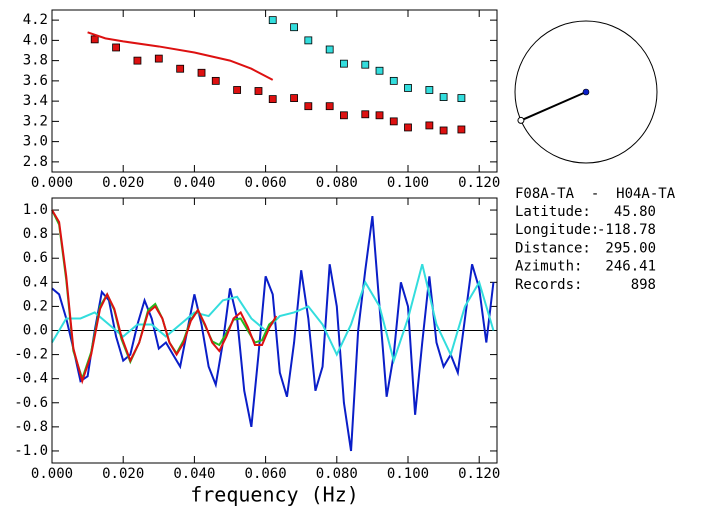  I want to click on info-label: Azimuth:, so click(548, 267).